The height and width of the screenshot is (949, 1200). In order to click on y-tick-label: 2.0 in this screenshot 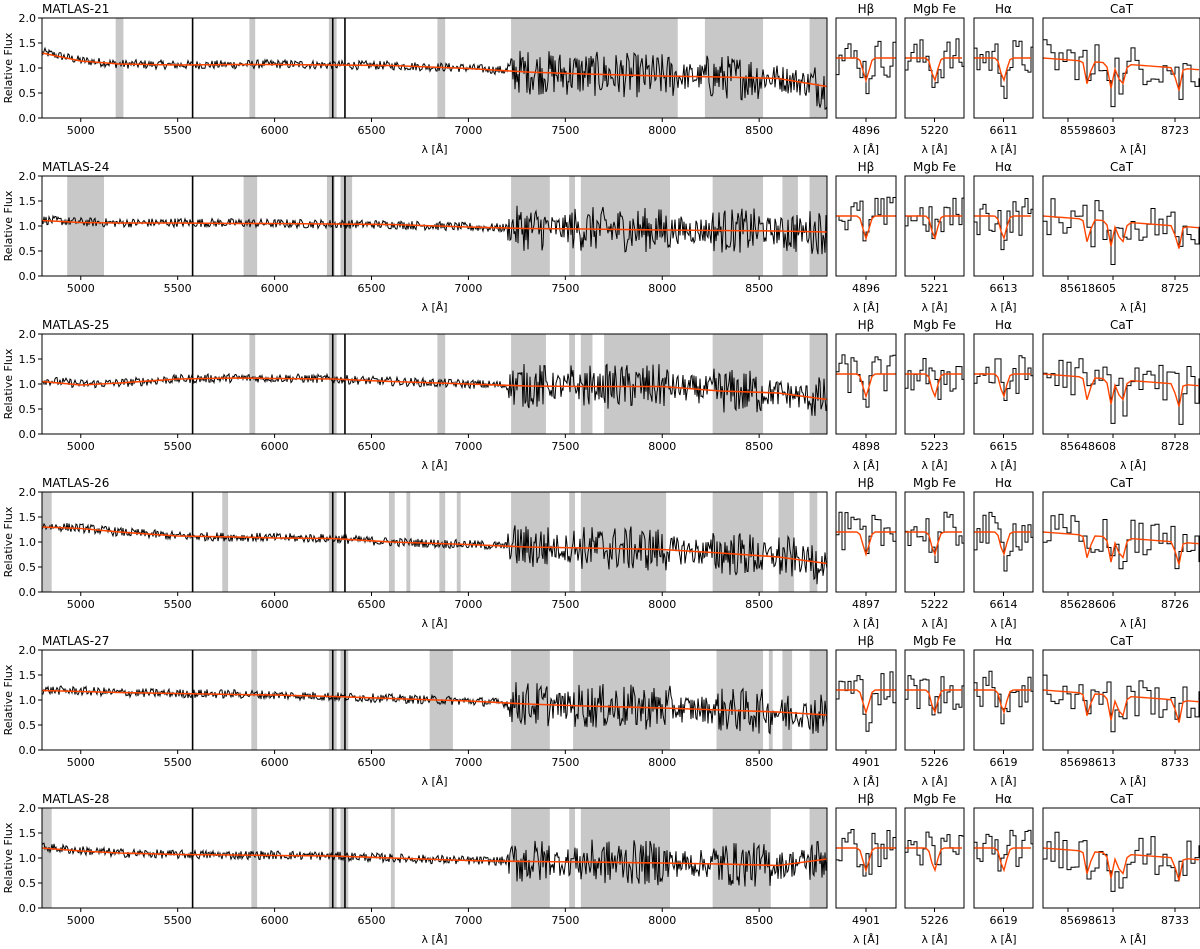, I will do `click(28, 176)`.